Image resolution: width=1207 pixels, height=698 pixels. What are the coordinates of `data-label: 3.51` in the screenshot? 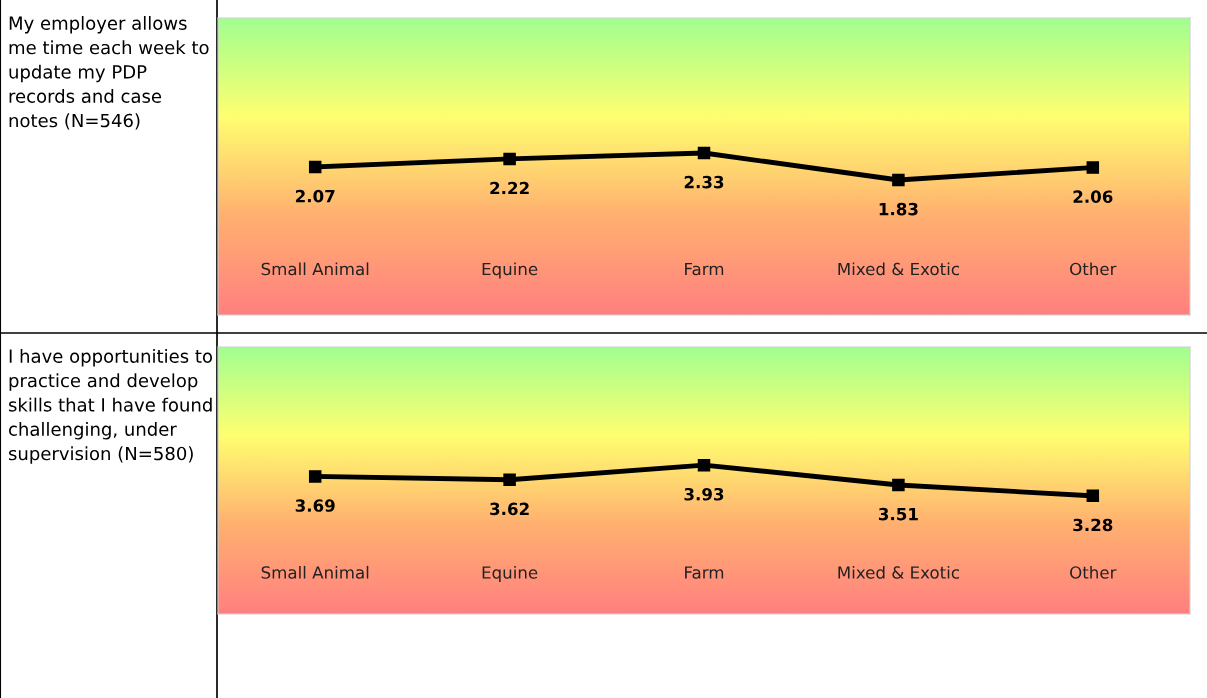 It's located at (898, 514).